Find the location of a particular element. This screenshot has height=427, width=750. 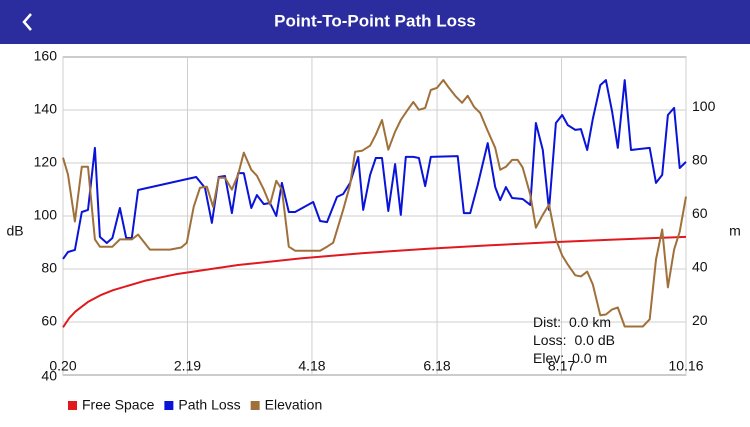

x-tick-label: 4.18 is located at coordinates (311, 366).